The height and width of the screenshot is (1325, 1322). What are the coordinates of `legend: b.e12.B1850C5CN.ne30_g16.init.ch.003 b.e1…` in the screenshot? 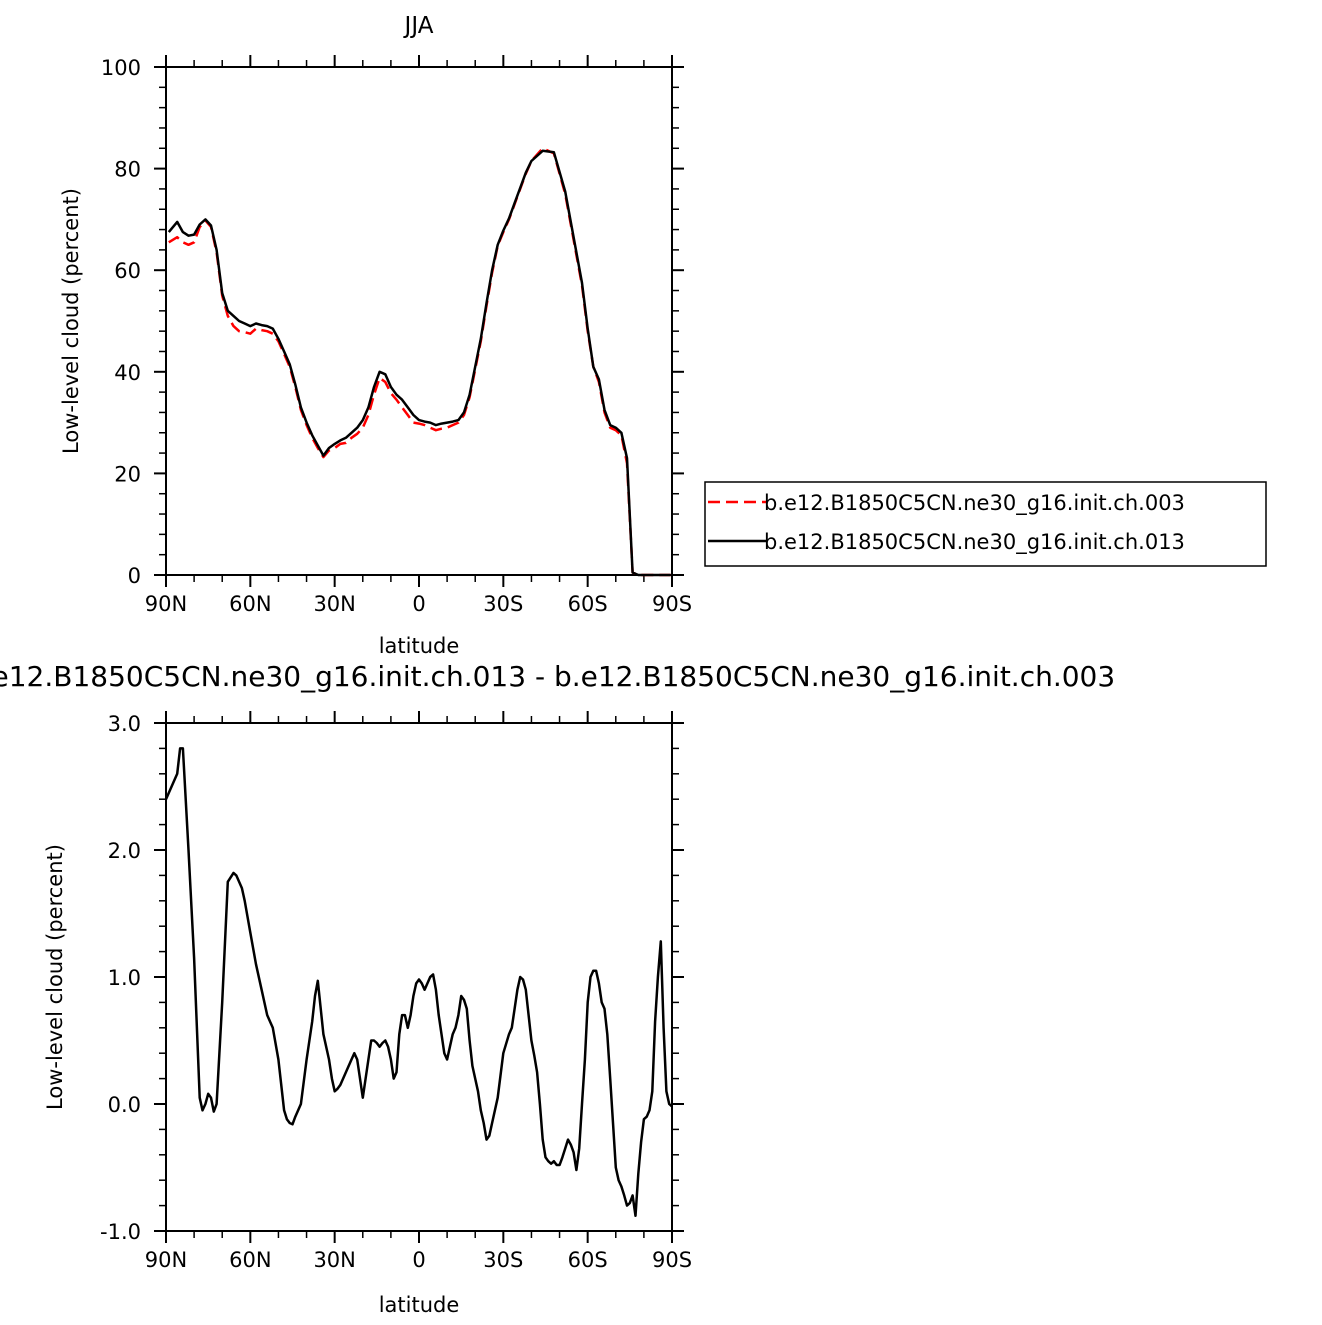 It's located at (985, 524).